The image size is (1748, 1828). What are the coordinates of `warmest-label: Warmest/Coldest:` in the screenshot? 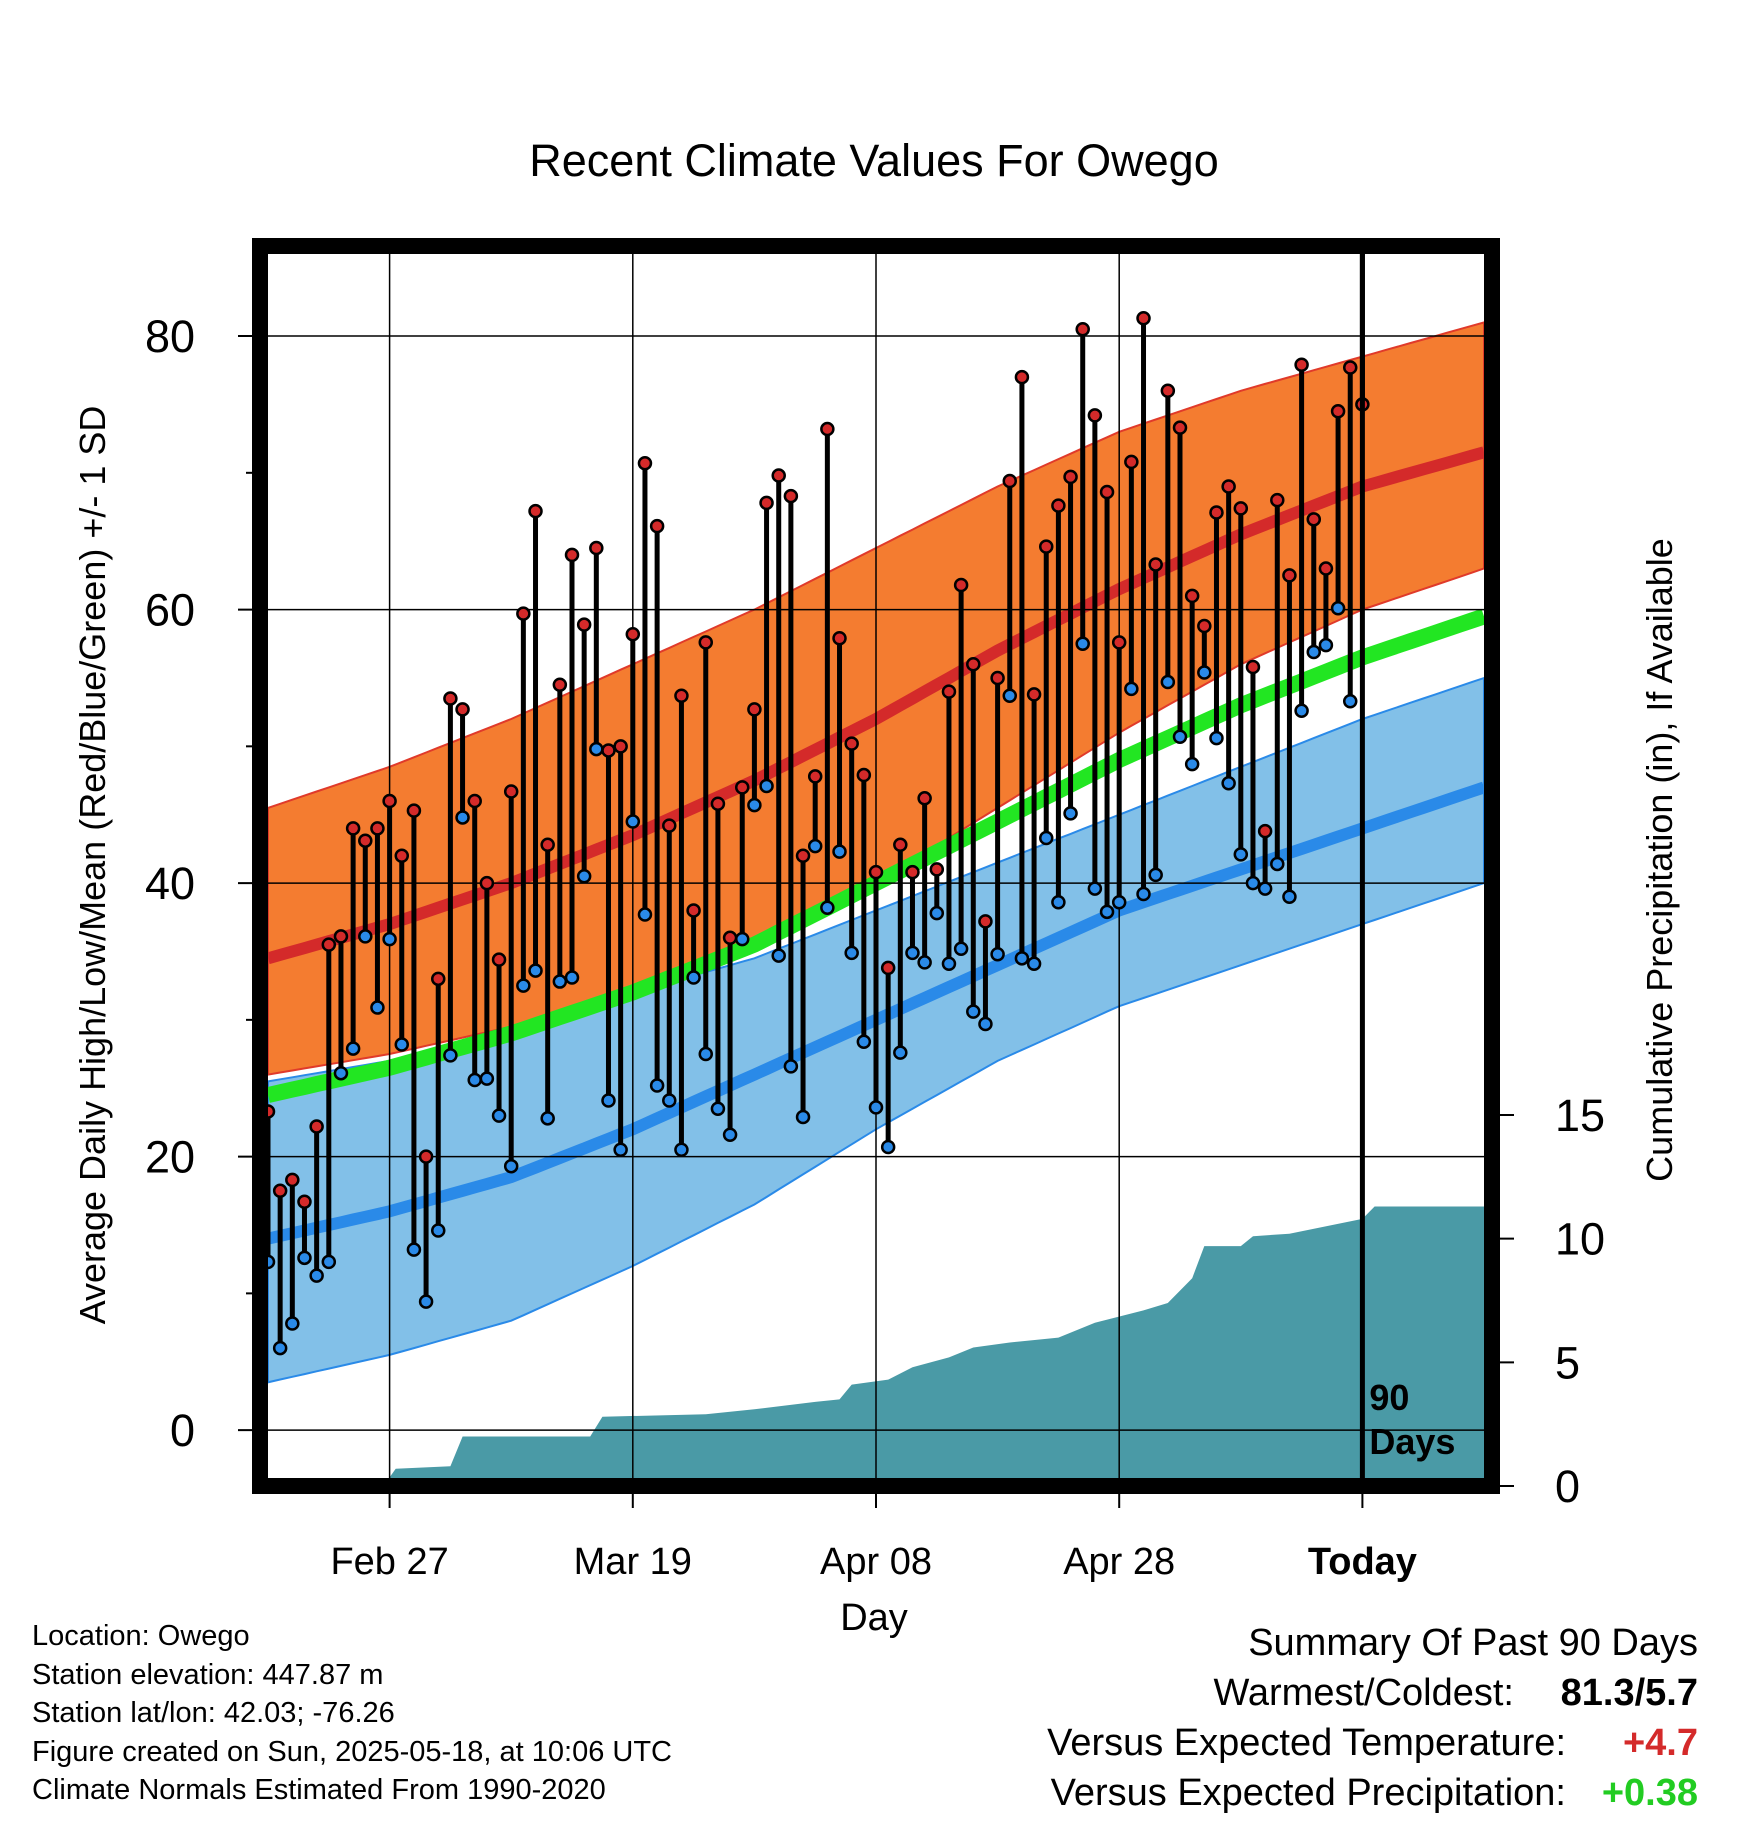 It's located at (1363, 1693).